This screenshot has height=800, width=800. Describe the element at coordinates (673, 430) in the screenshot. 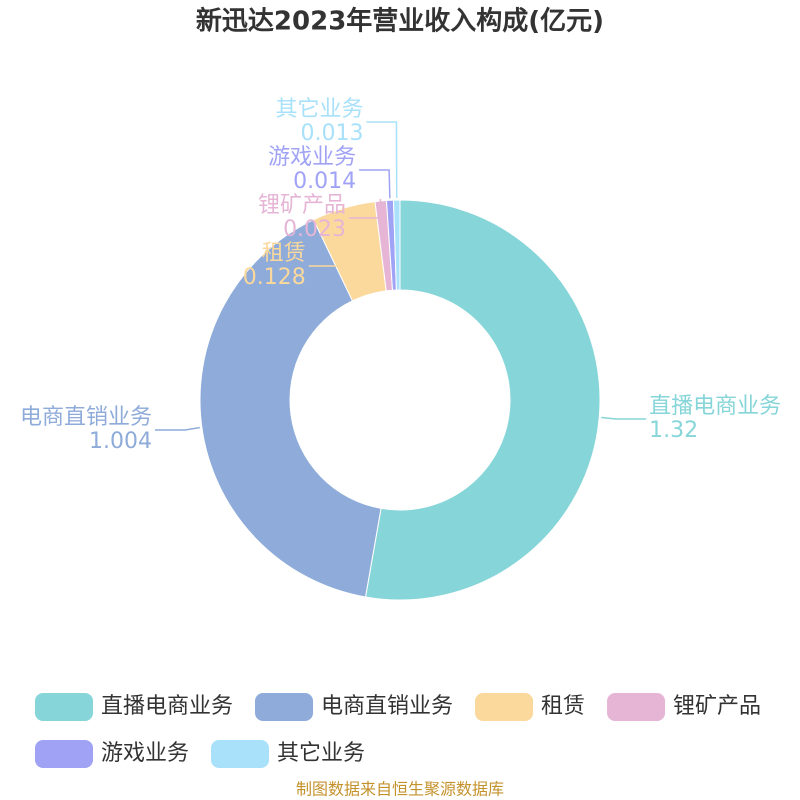

I see `slice-value: 1.32` at that location.